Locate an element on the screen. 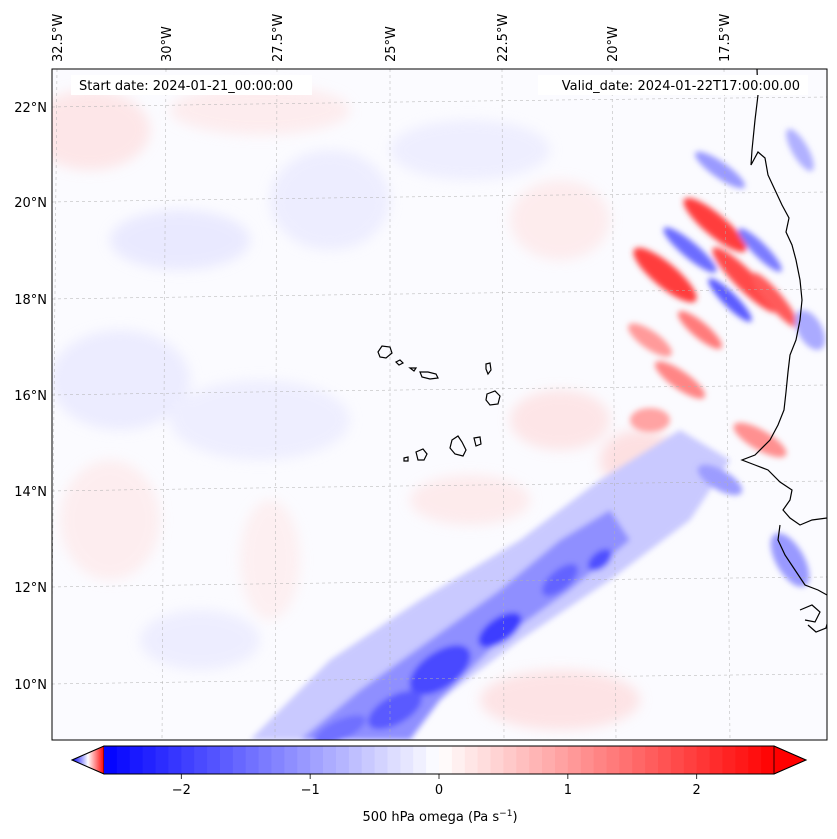  island-fogo is located at coordinates (421, 454).